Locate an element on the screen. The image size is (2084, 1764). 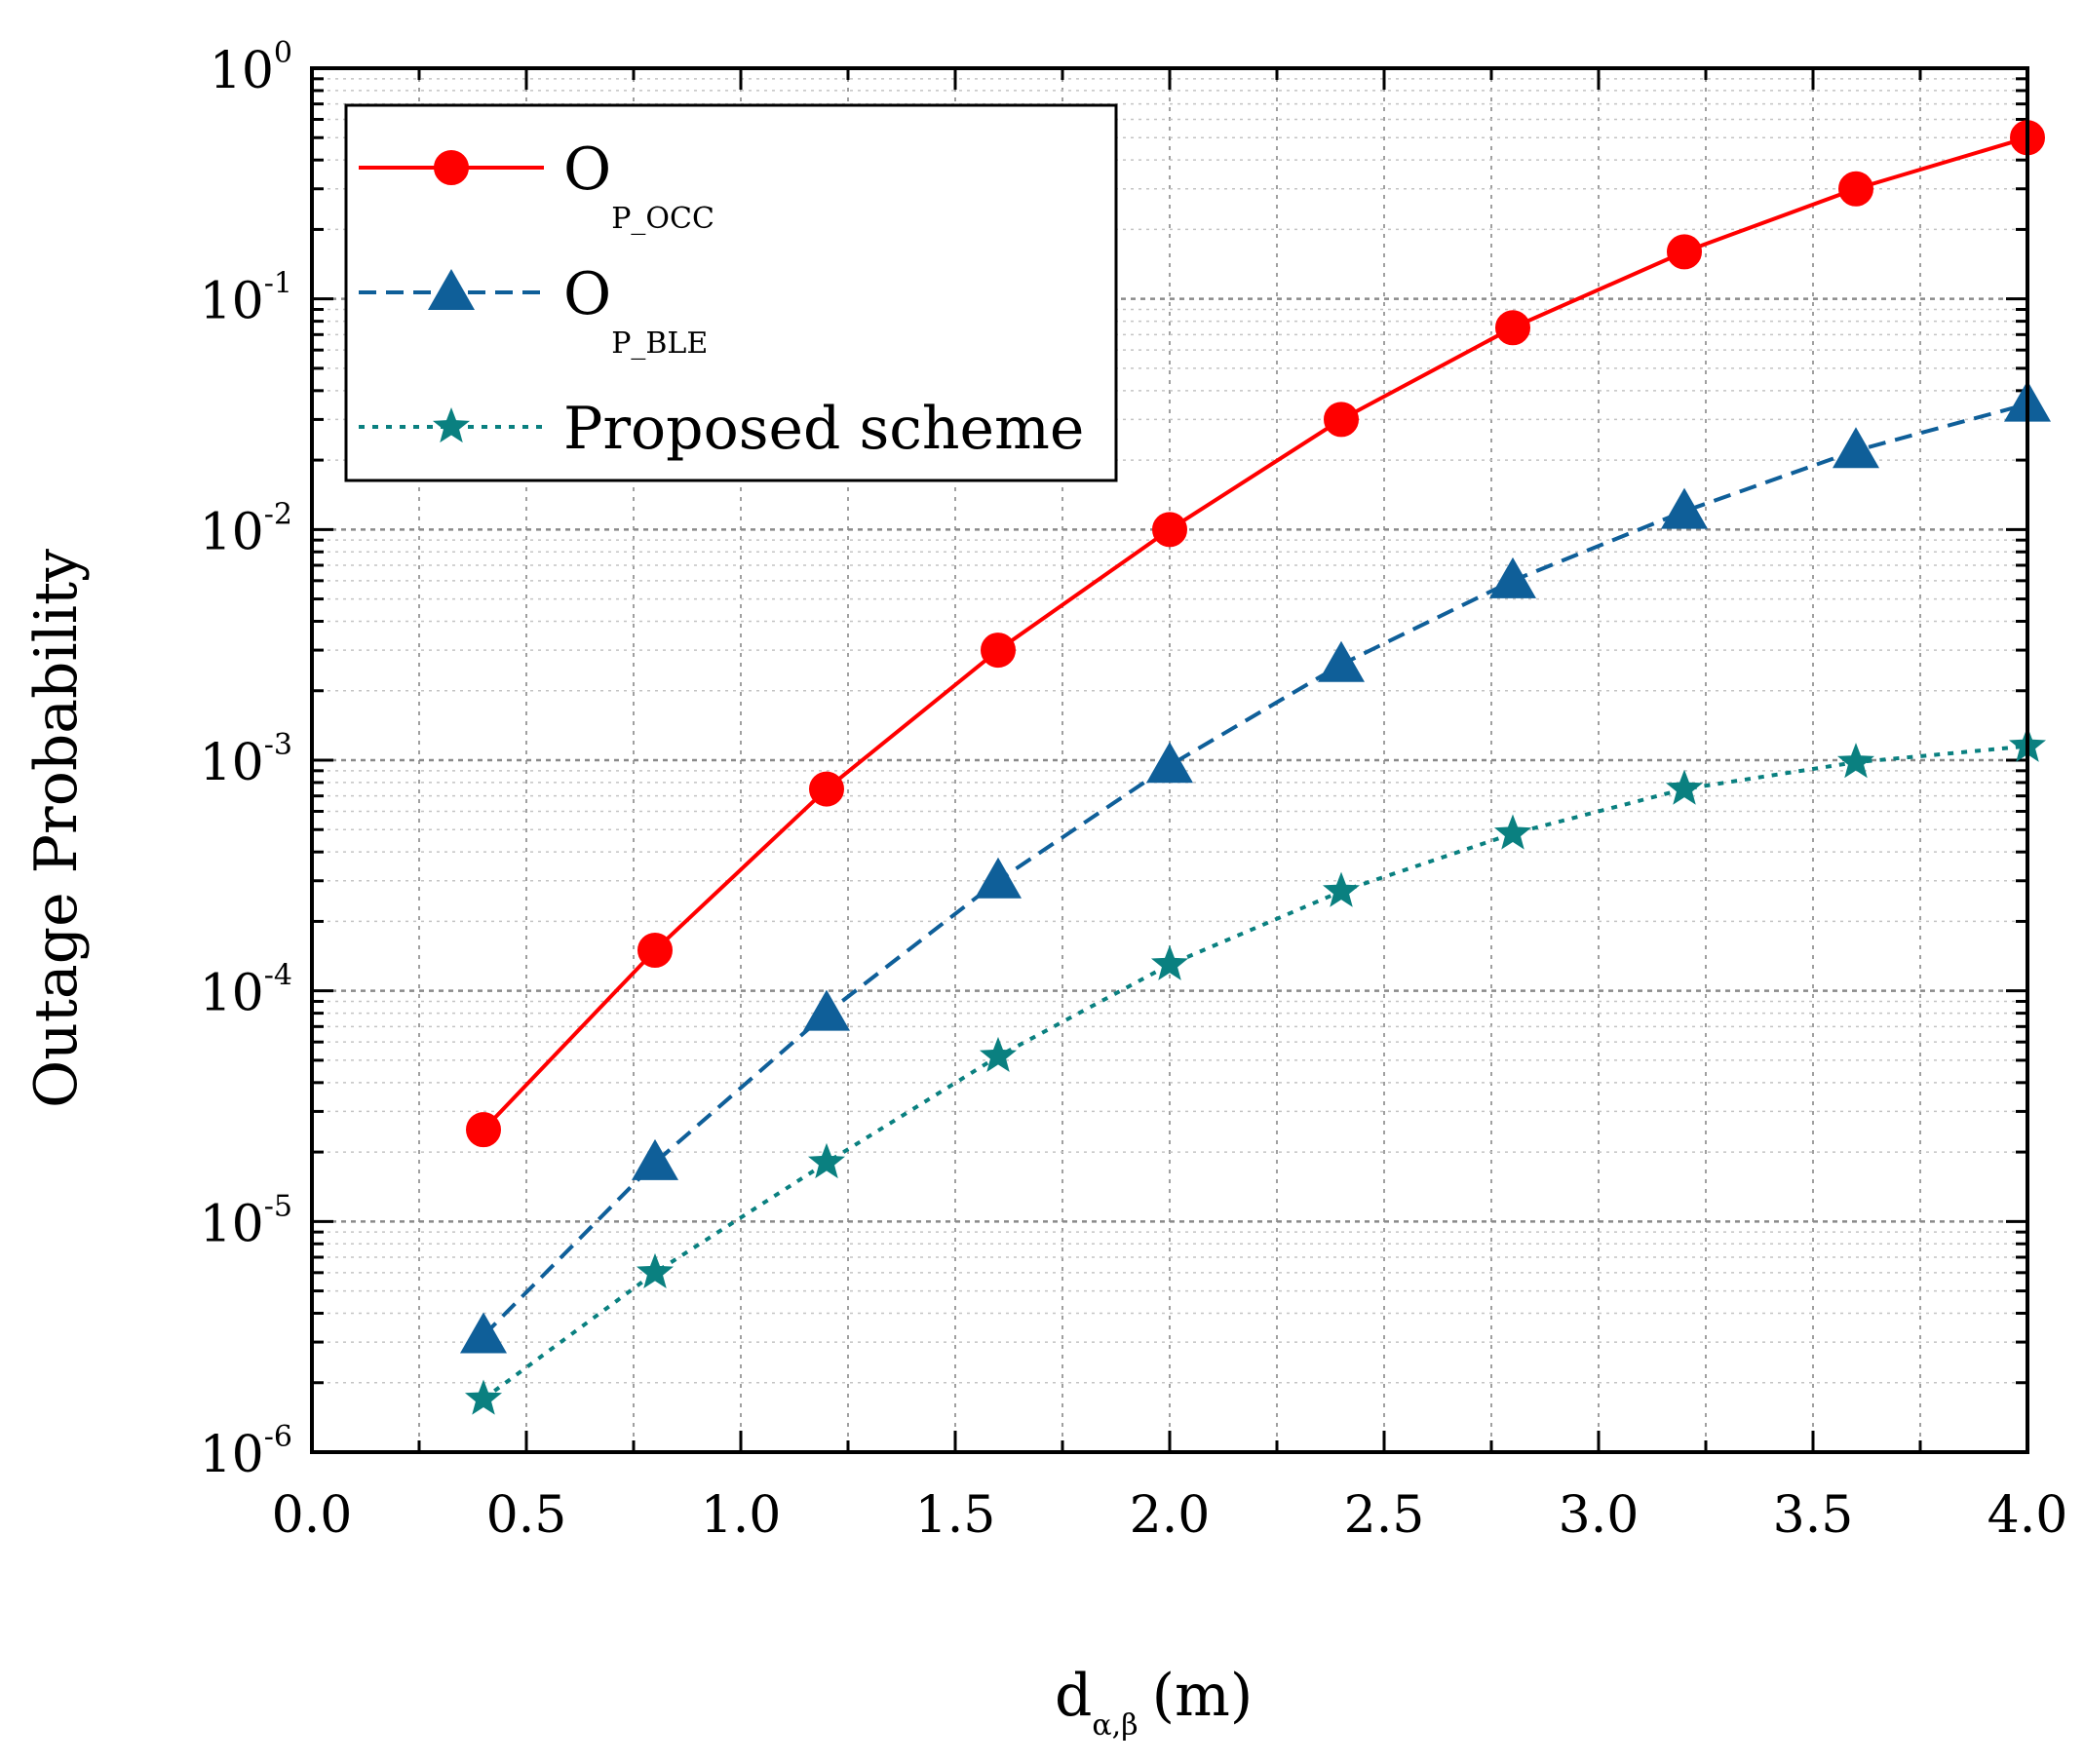
legend-label-main: Proposed scheme is located at coordinates (823, 429).